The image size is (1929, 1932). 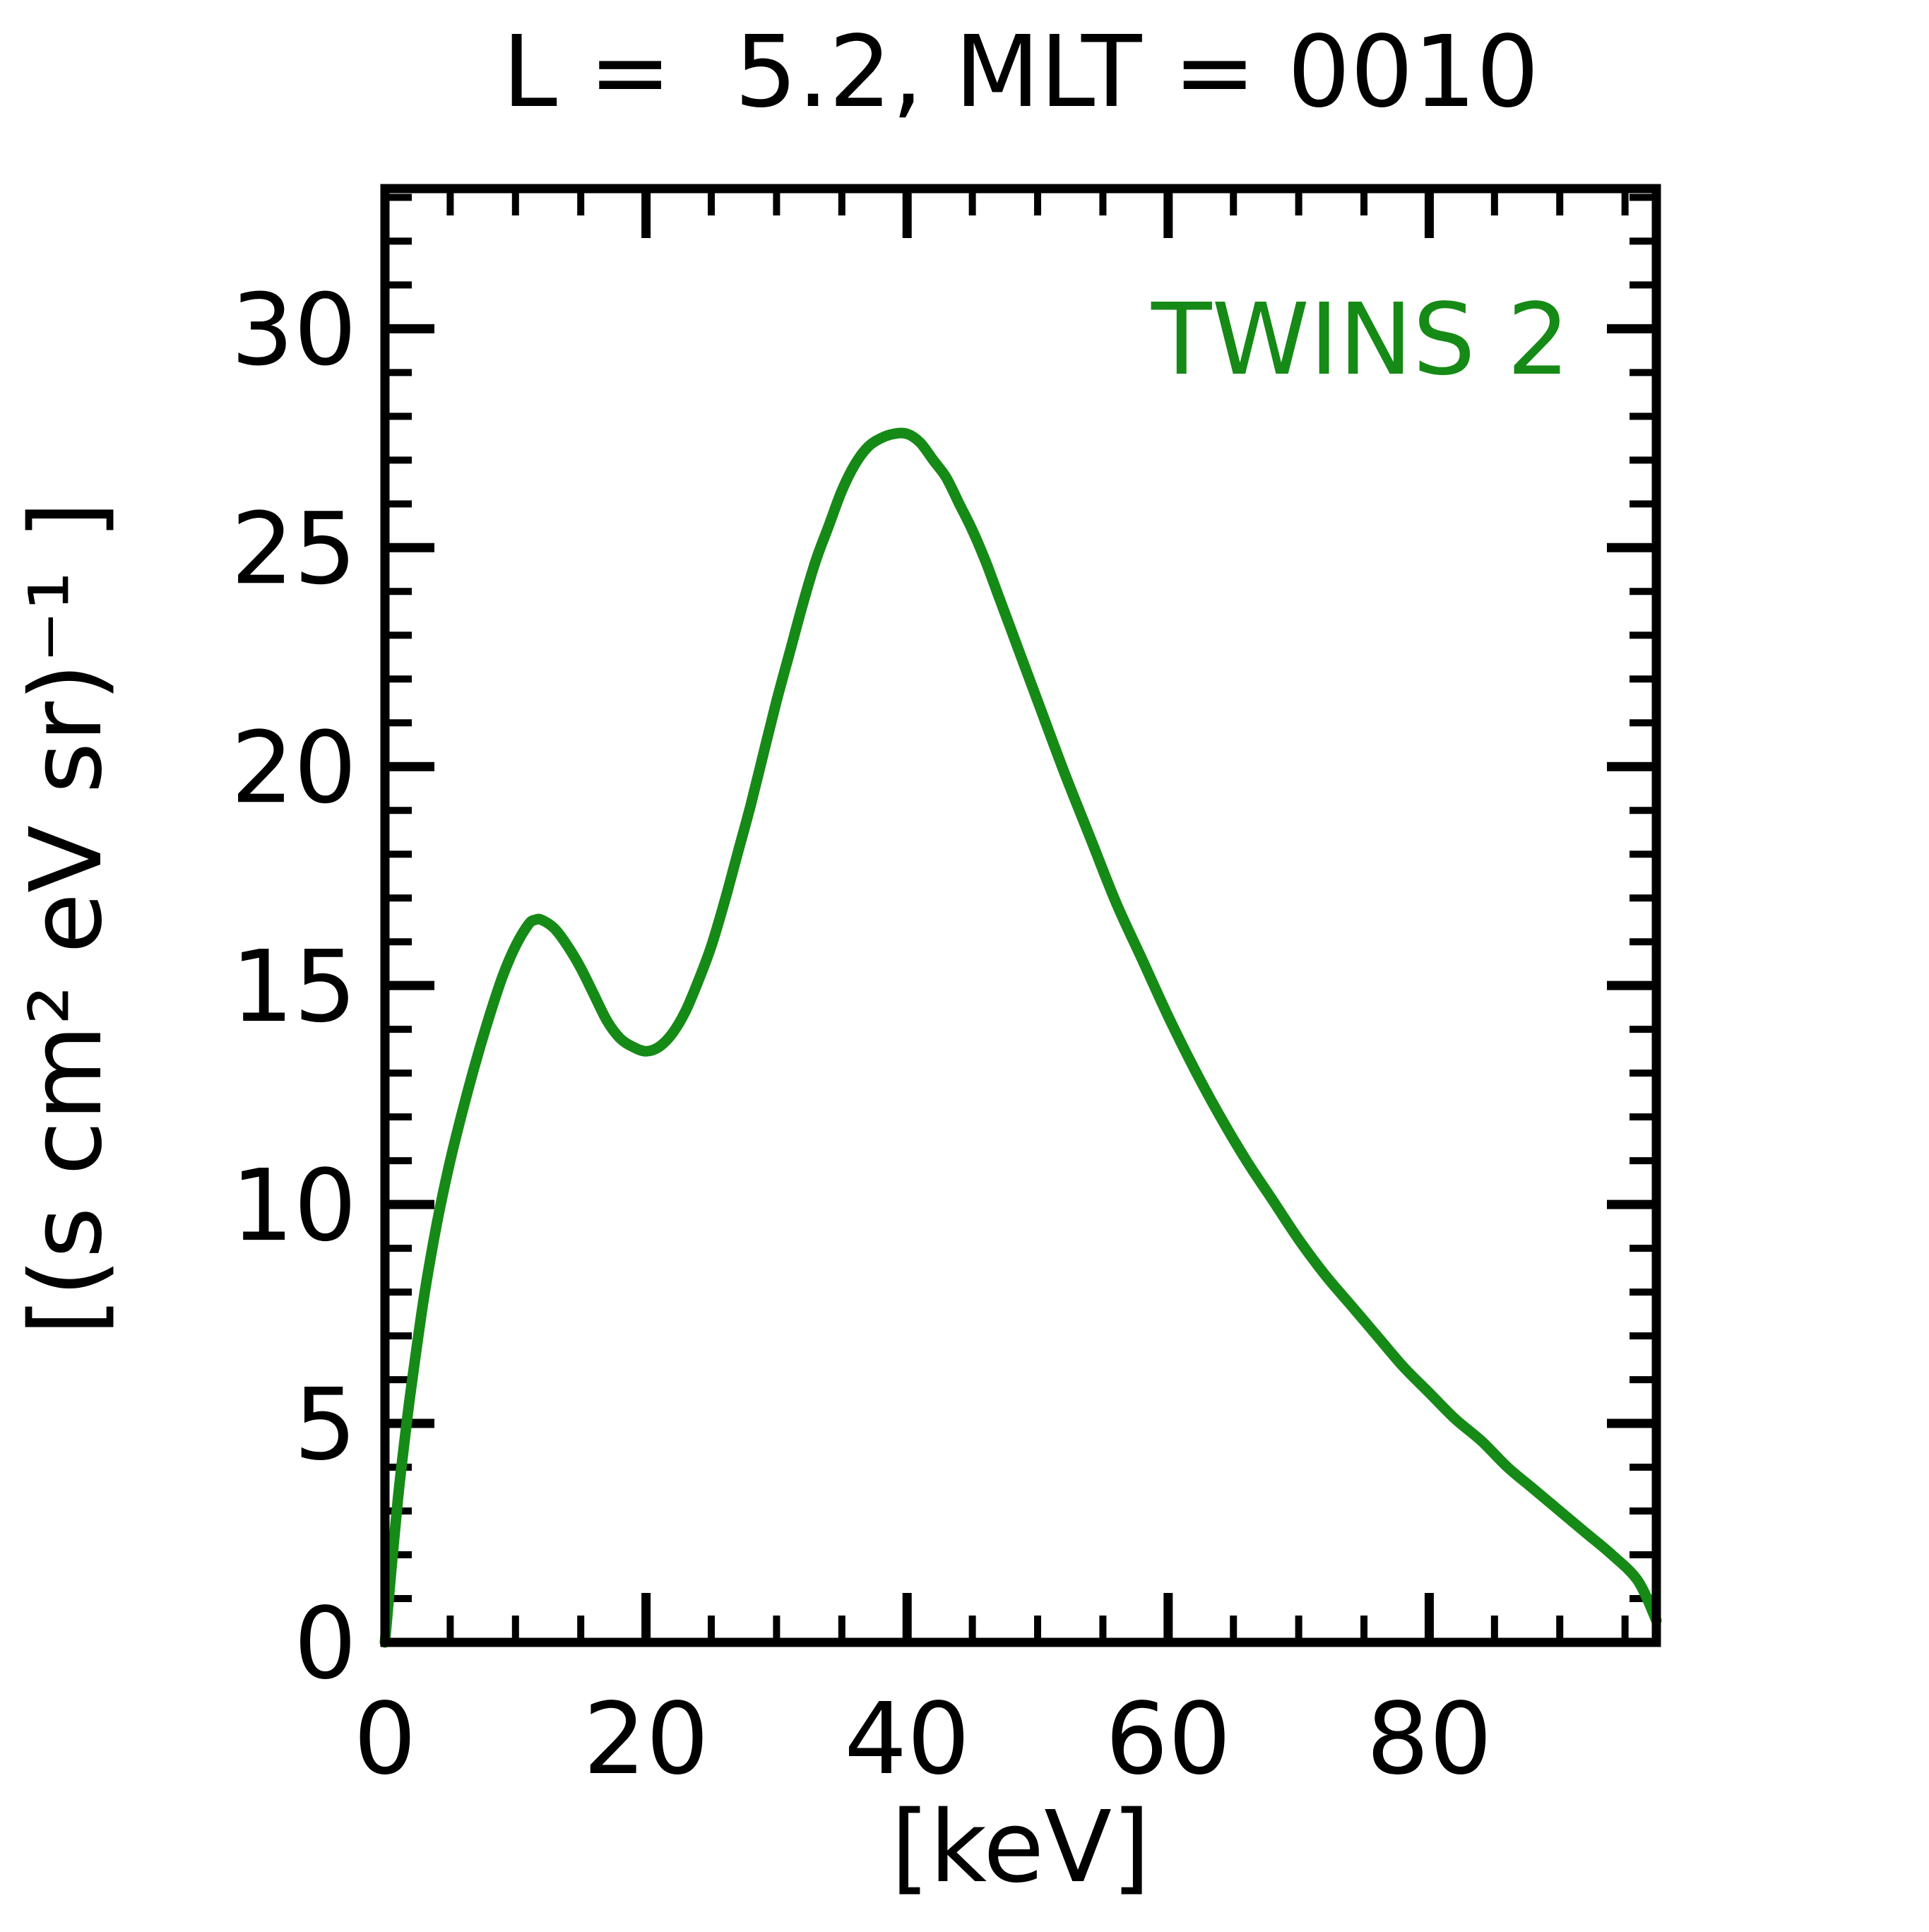 I want to click on x-tick-label: 0, so click(x=384, y=1739).